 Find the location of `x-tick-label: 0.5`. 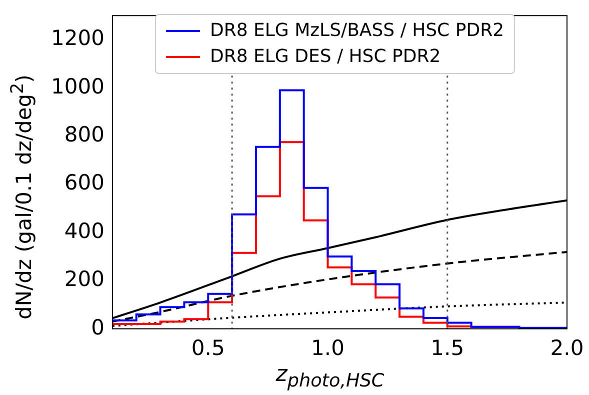

x-tick-label: 0.5 is located at coordinates (208, 348).